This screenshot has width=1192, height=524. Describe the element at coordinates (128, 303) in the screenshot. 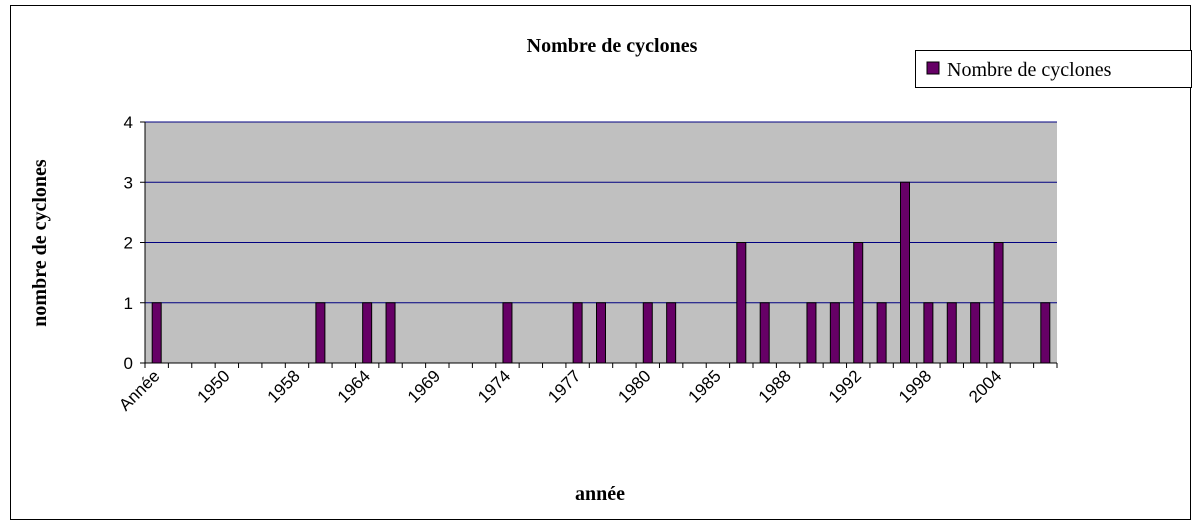

I see `y-tick-label: 1` at that location.